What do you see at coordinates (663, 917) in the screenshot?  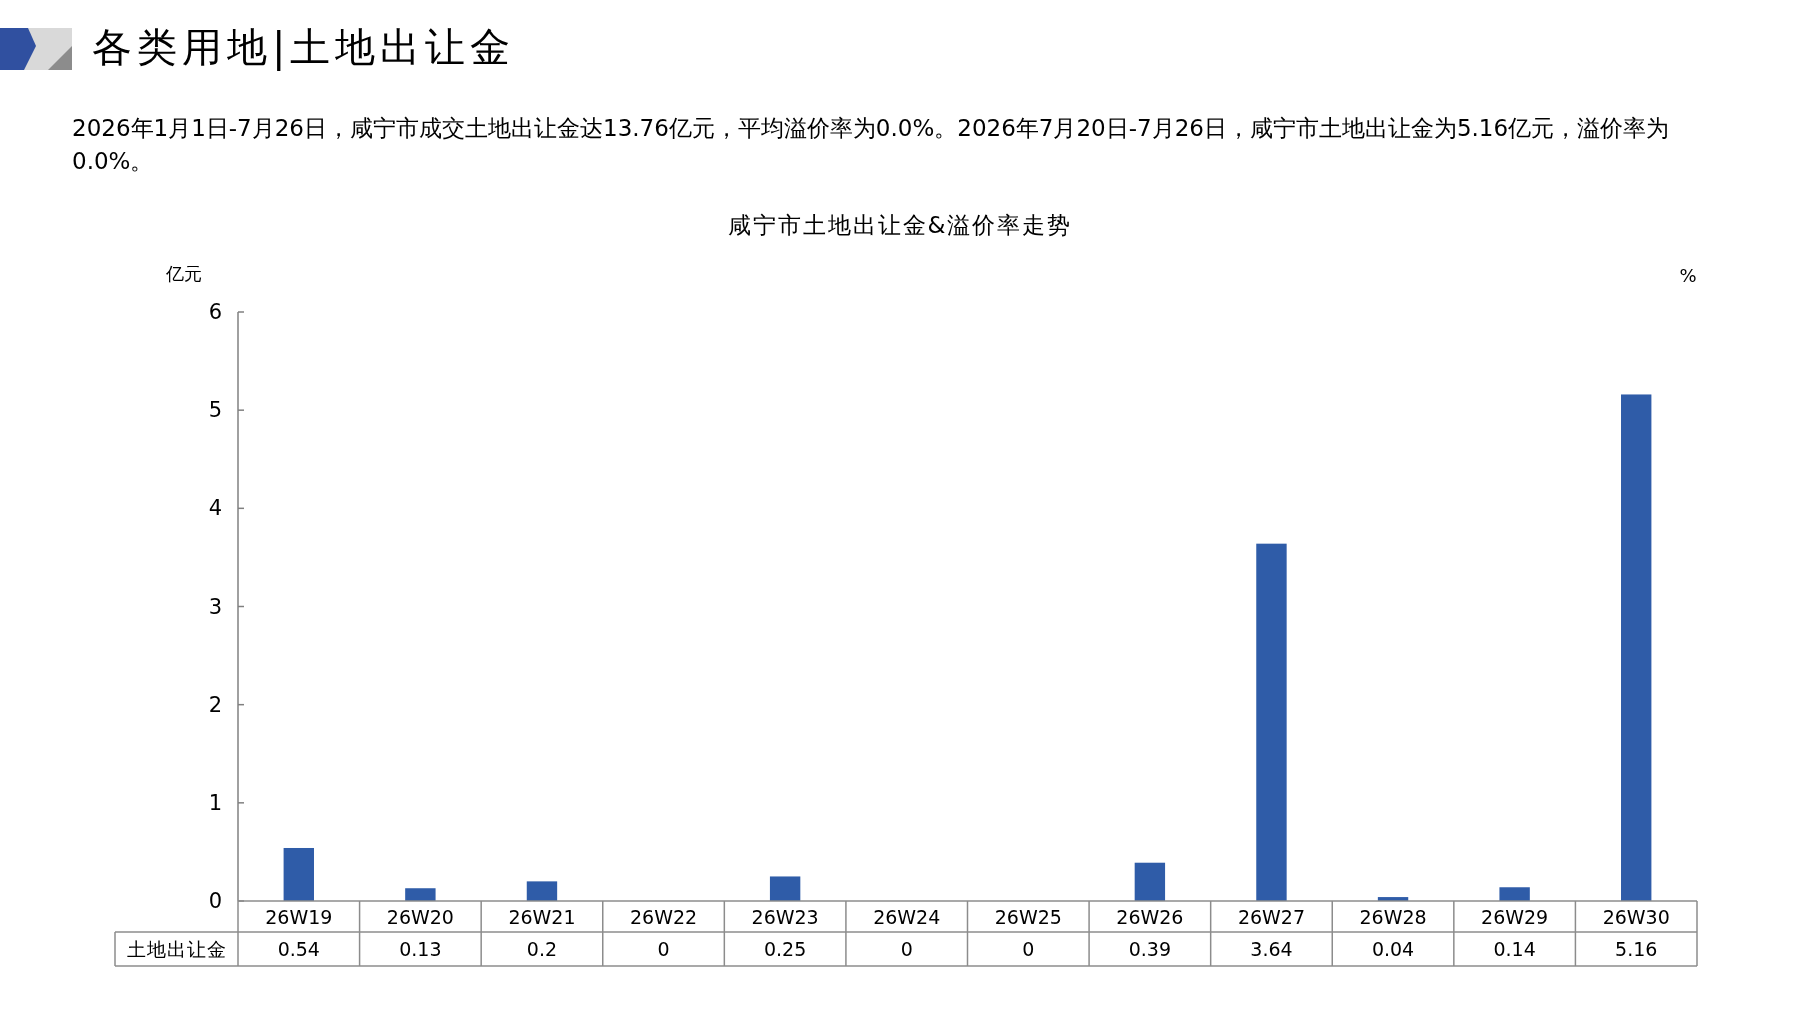 I see `x-tick-label: 26W22` at bounding box center [663, 917].